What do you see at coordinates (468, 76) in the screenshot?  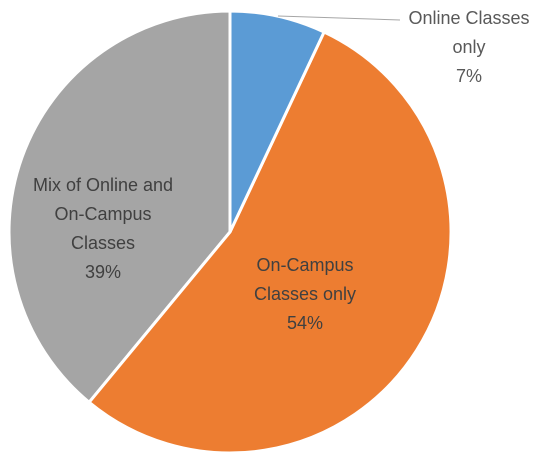 I see `value-label: 7%` at bounding box center [468, 76].